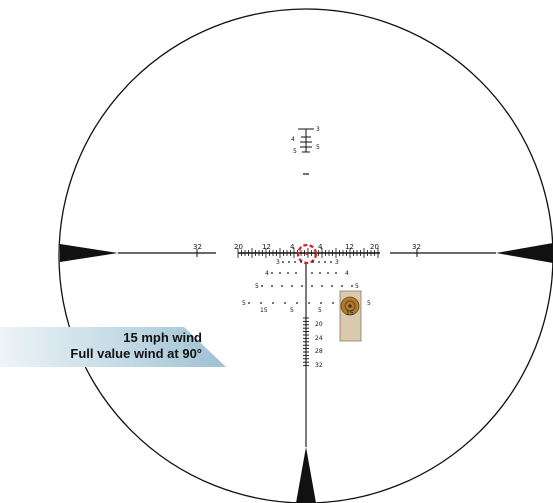 Image resolution: width=553 pixels, height=503 pixels. What do you see at coordinates (349, 247) in the screenshot?
I see `label-right-12: 12` at bounding box center [349, 247].